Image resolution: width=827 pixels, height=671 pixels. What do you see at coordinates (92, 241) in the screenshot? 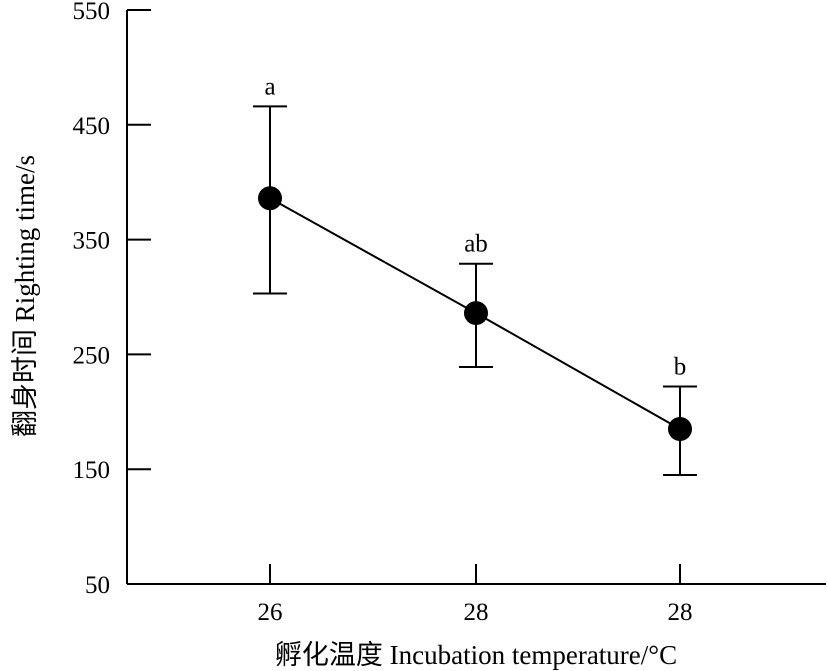
I see `y-tick-label: 350` at bounding box center [92, 241].